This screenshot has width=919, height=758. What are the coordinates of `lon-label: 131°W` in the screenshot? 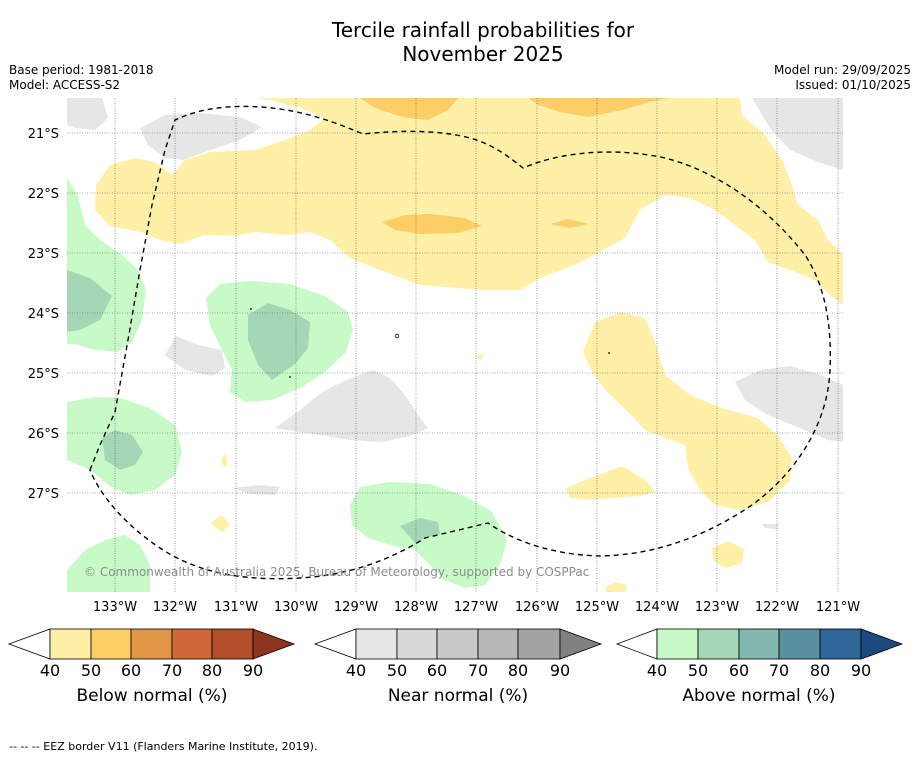 It's located at (236, 607).